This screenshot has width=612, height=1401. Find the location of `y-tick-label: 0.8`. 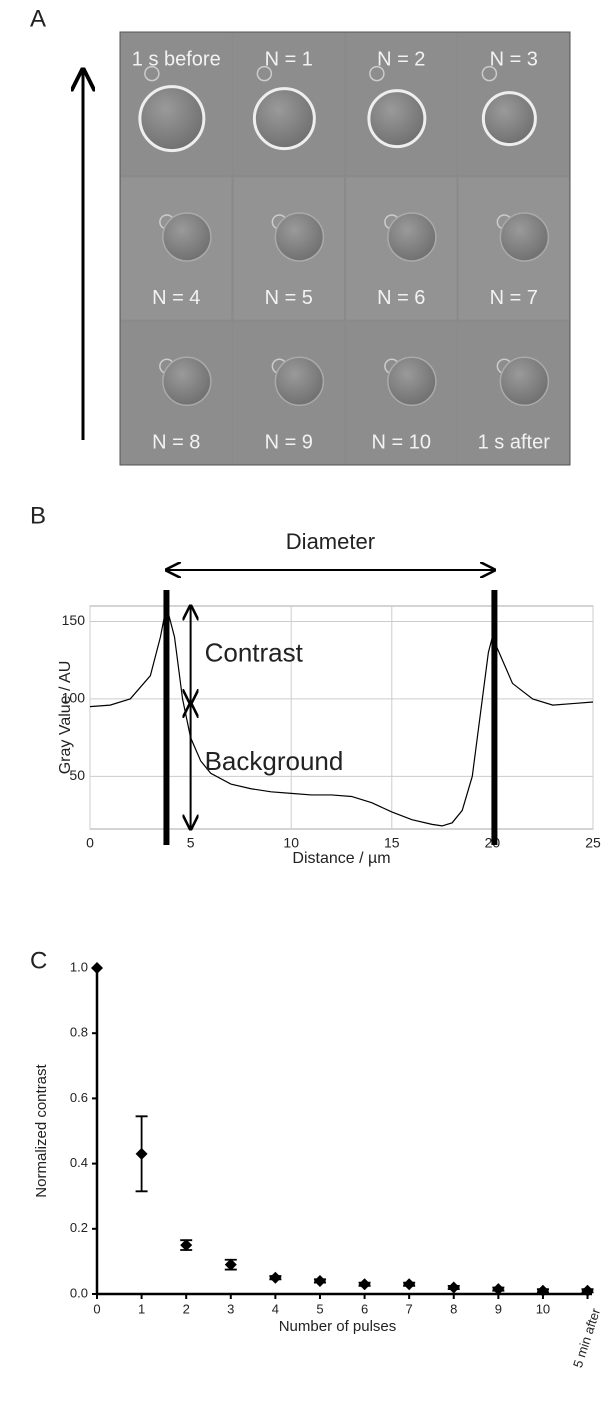

y-tick-label: 0.8 is located at coordinates (79, 1032).